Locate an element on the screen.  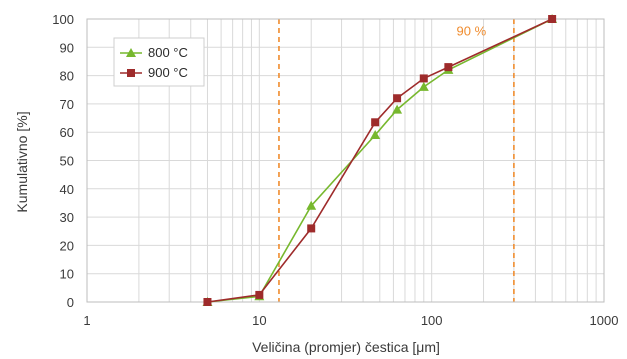
y-axis-title: Kumulativno [%] is located at coordinates (22, 161).